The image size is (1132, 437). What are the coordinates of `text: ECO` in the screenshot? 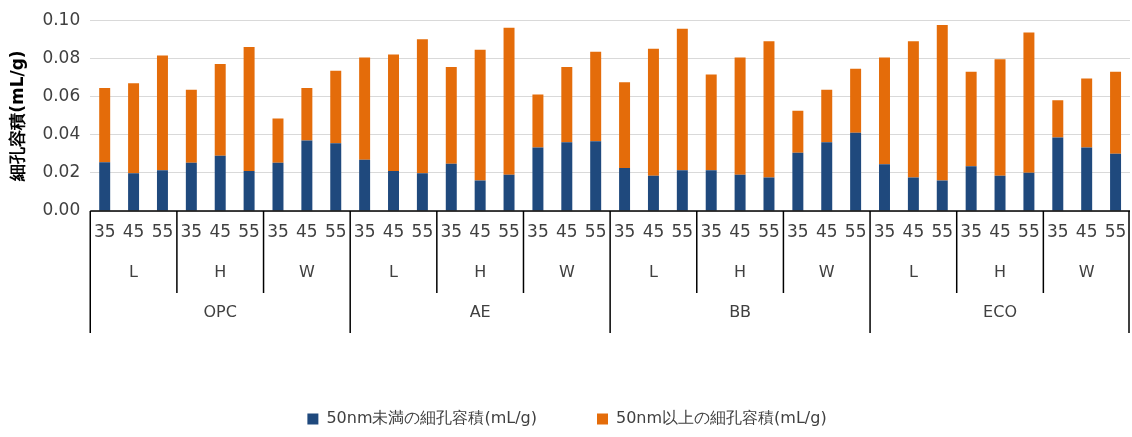 It's located at (1000, 312).